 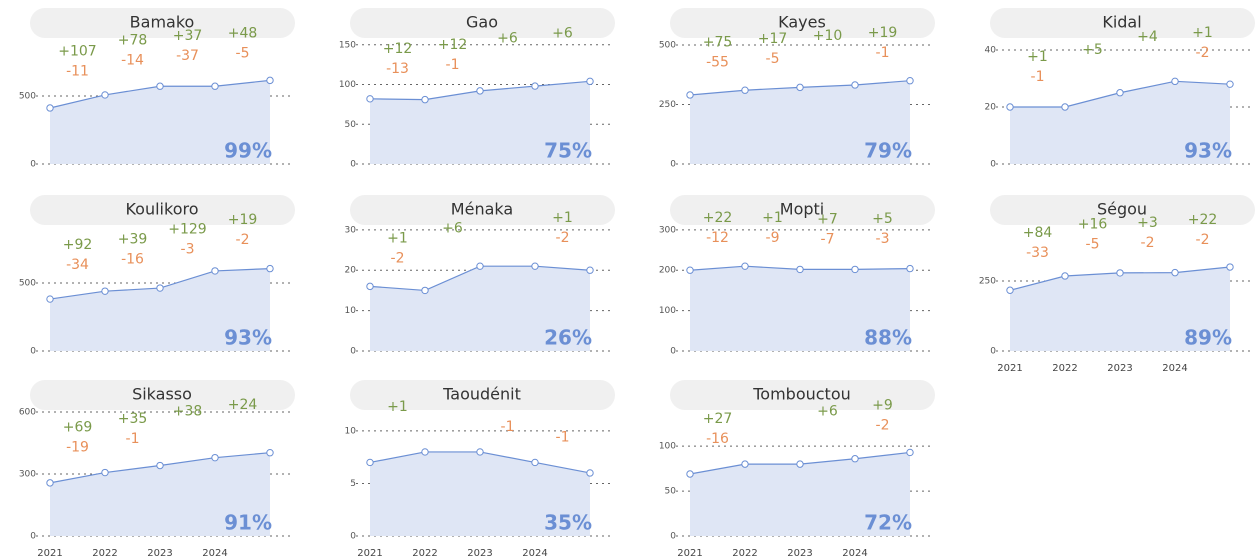 What do you see at coordinates (353, 484) in the screenshot?
I see `y-tick-label: 5` at bounding box center [353, 484].